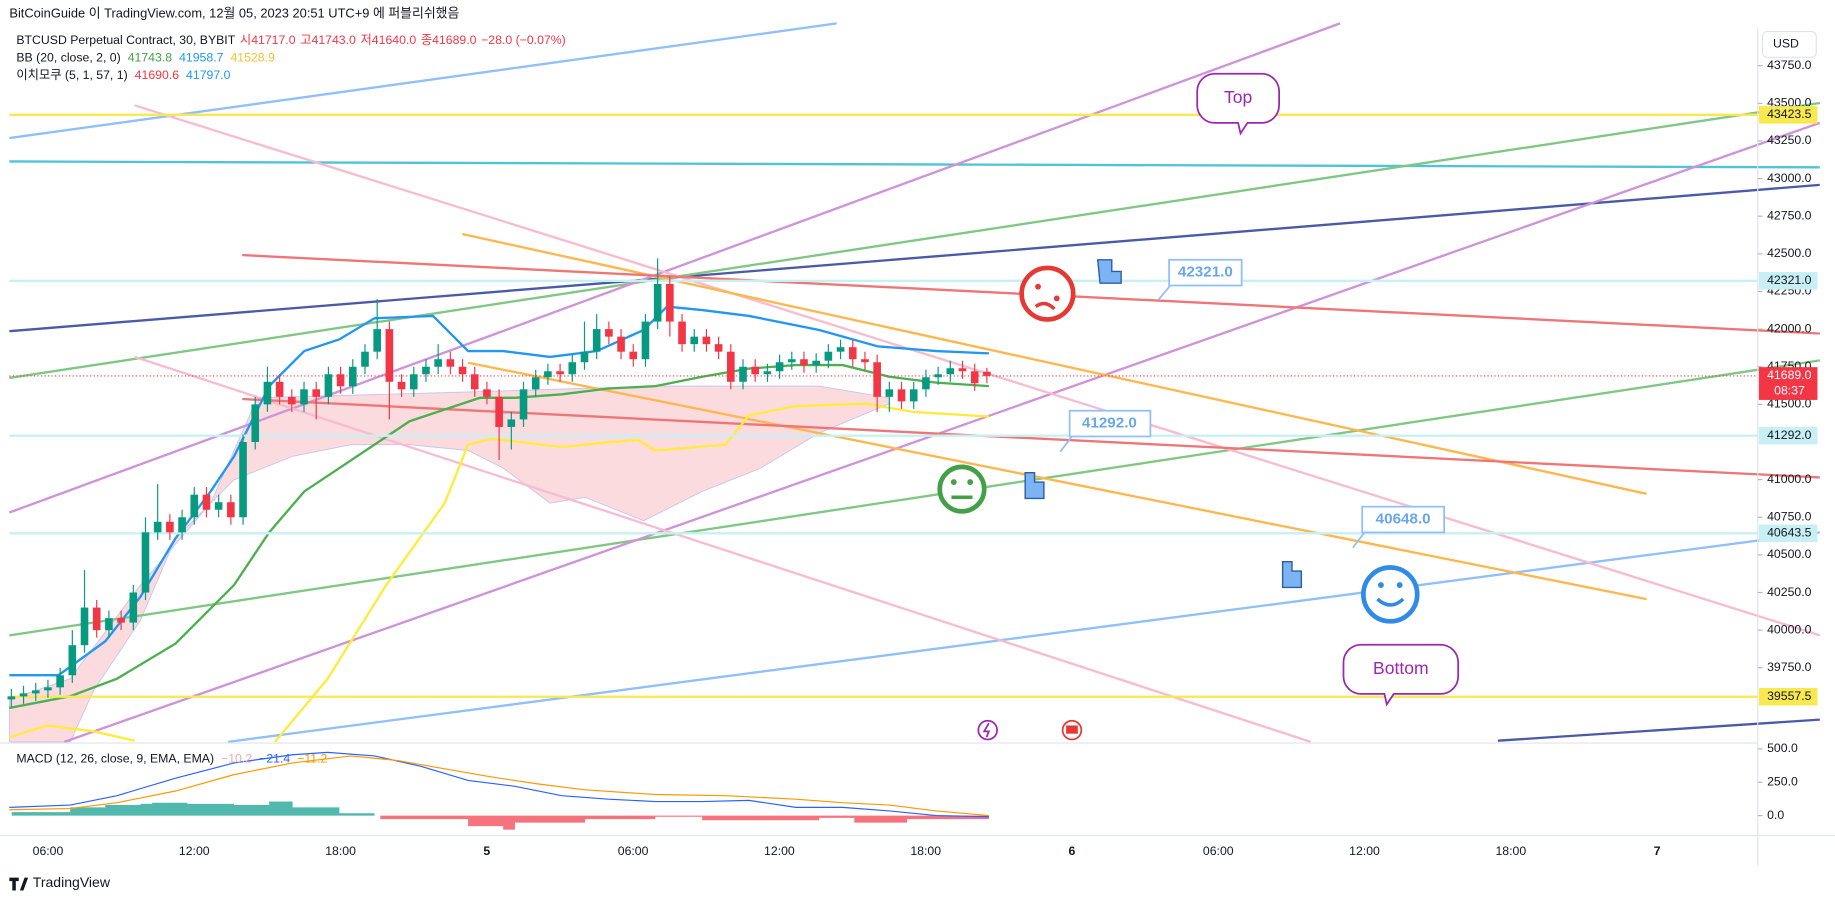 This screenshot has width=1835, height=901. Describe the element at coordinates (1789, 696) in the screenshot. I see `price-label: 39557.5` at that location.